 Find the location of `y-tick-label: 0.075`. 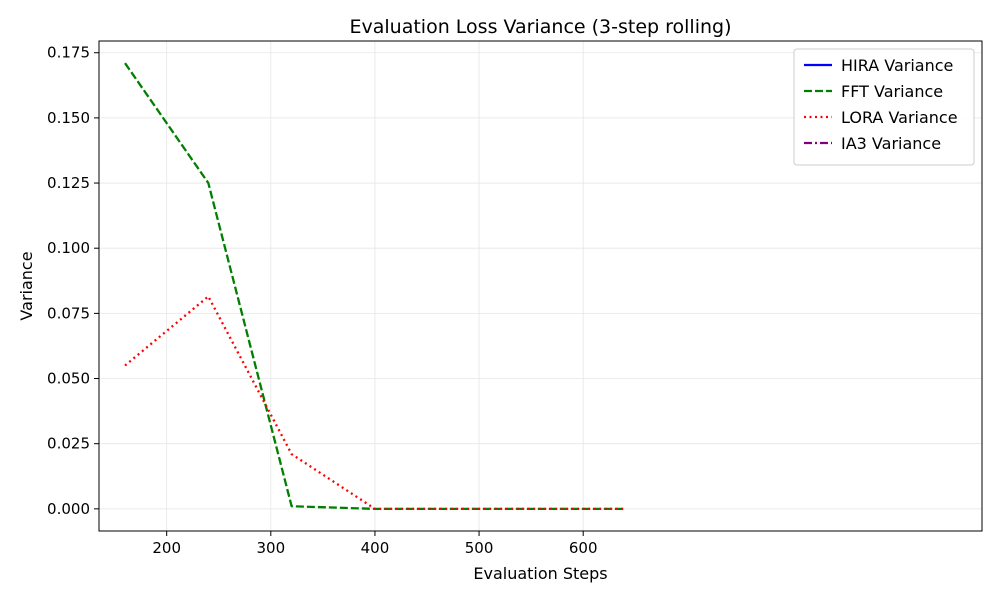

y-tick-label: 0.075 is located at coordinates (68, 313).